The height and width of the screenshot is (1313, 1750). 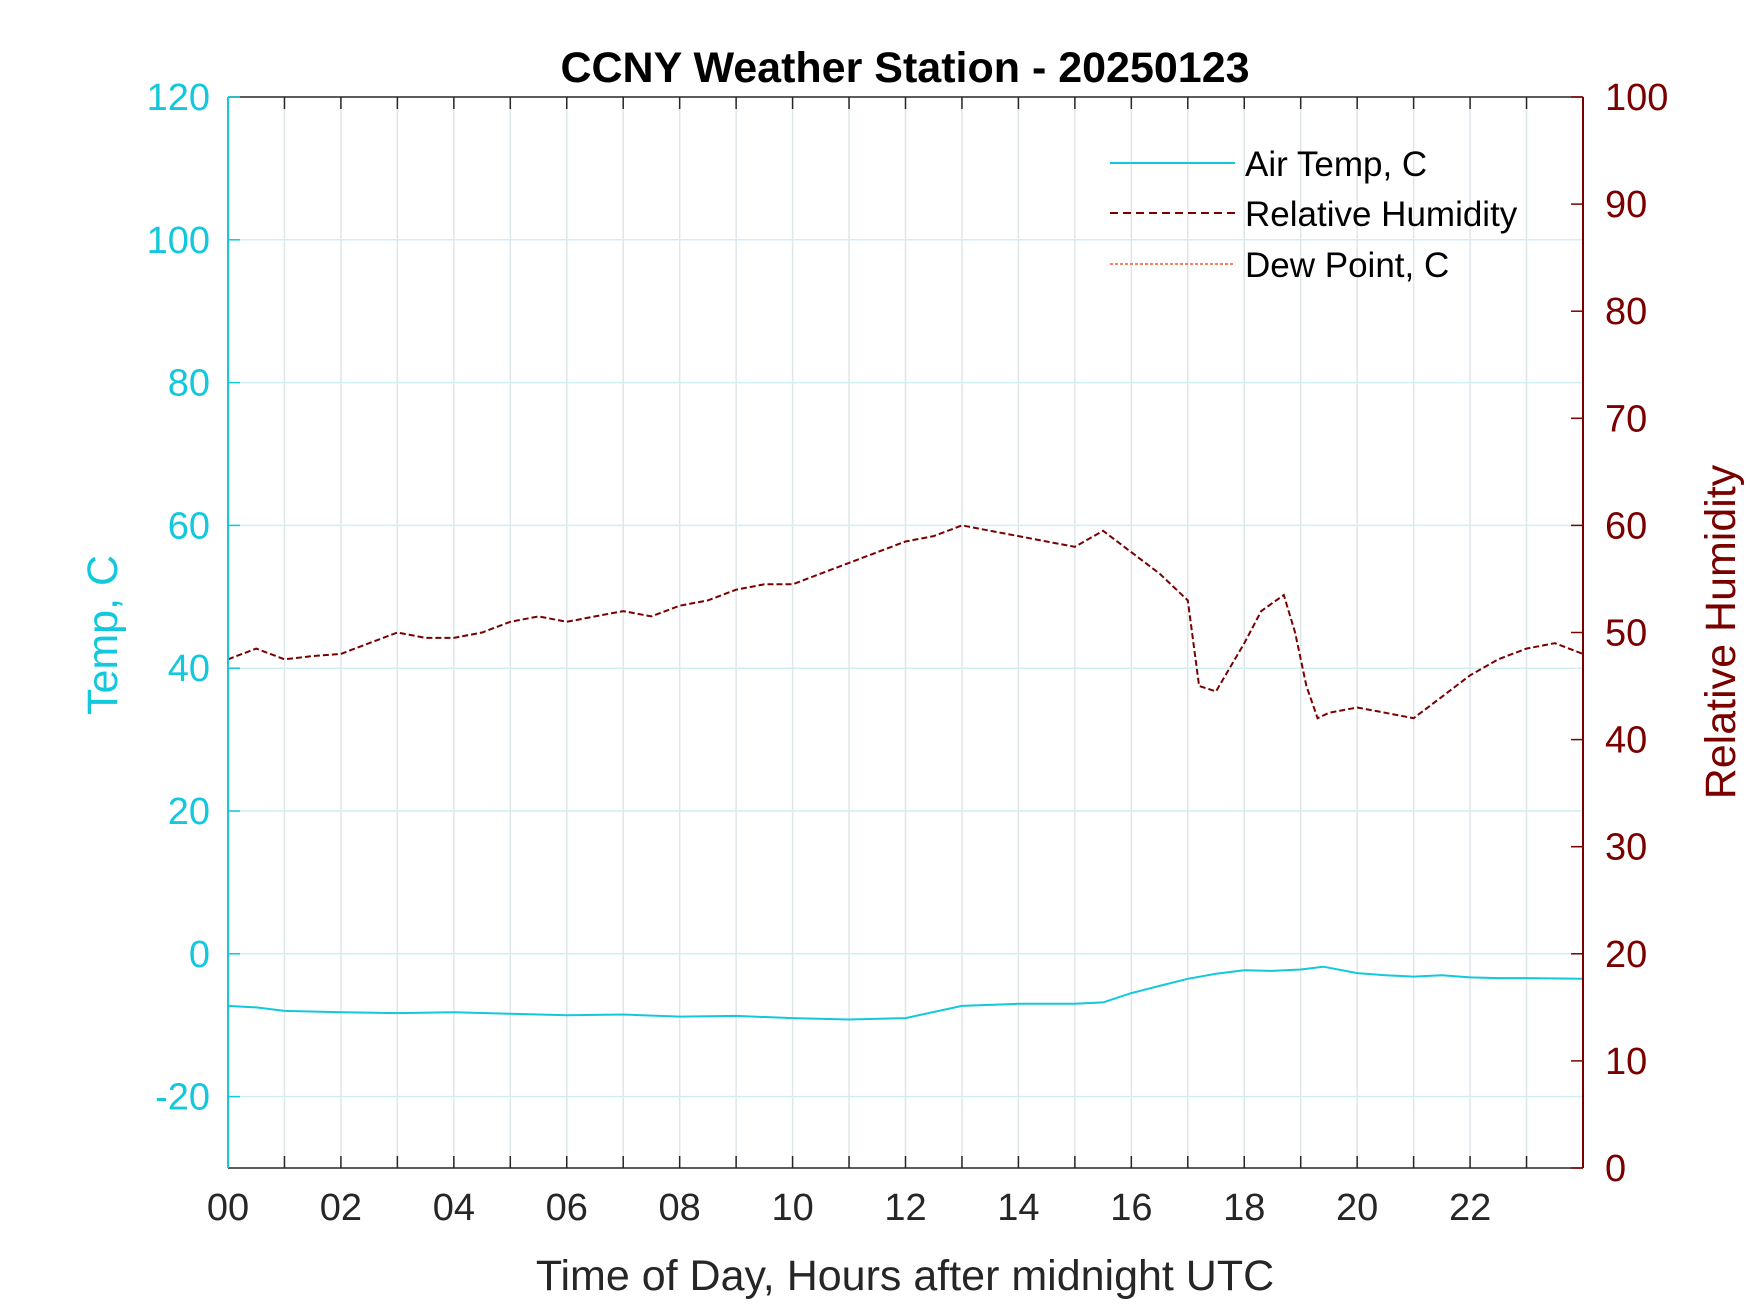 What do you see at coordinates (1721, 631) in the screenshot?
I see `y-axis-right-label: Relative Humidity` at bounding box center [1721, 631].